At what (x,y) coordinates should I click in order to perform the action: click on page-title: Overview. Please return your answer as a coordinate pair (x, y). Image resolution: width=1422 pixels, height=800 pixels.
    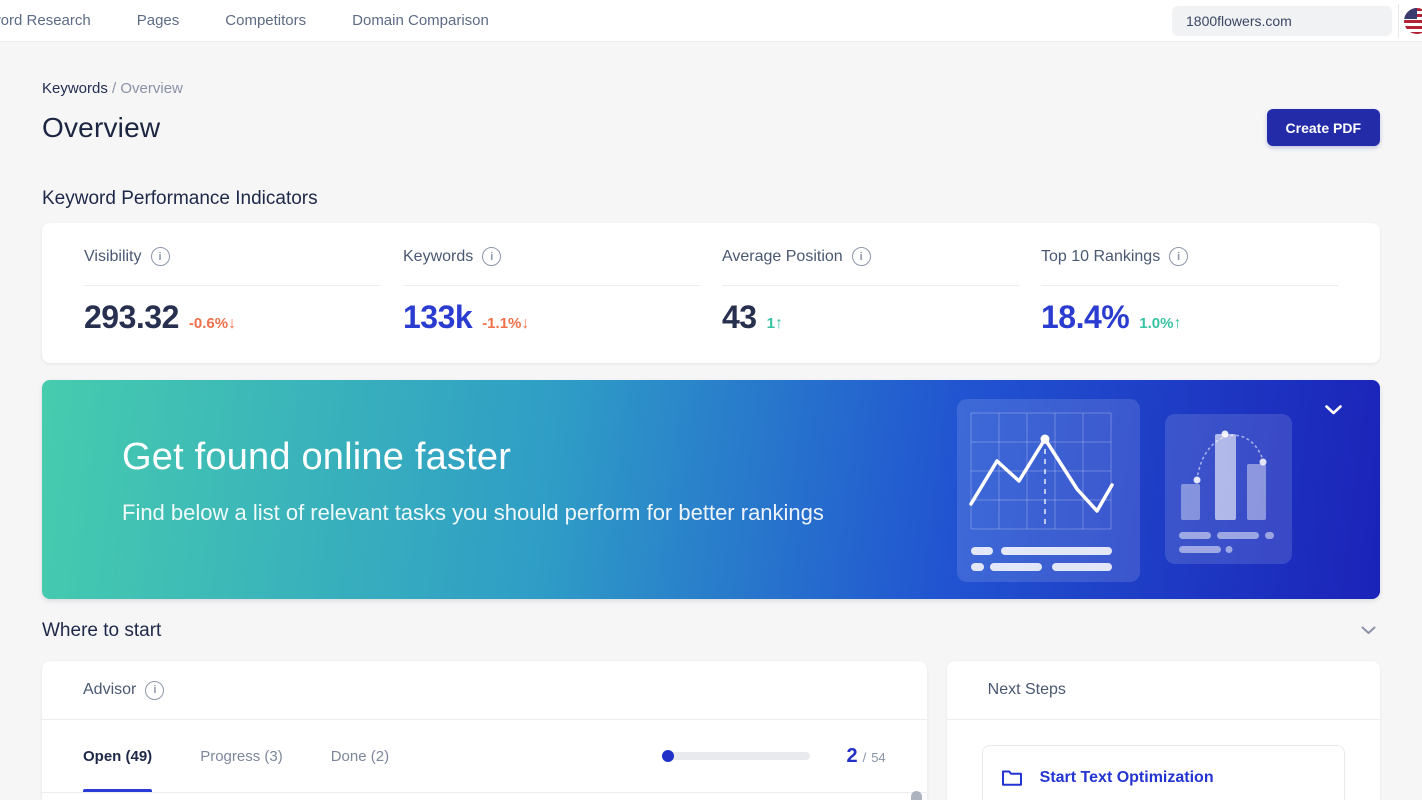
    Looking at the image, I should click on (101, 127).